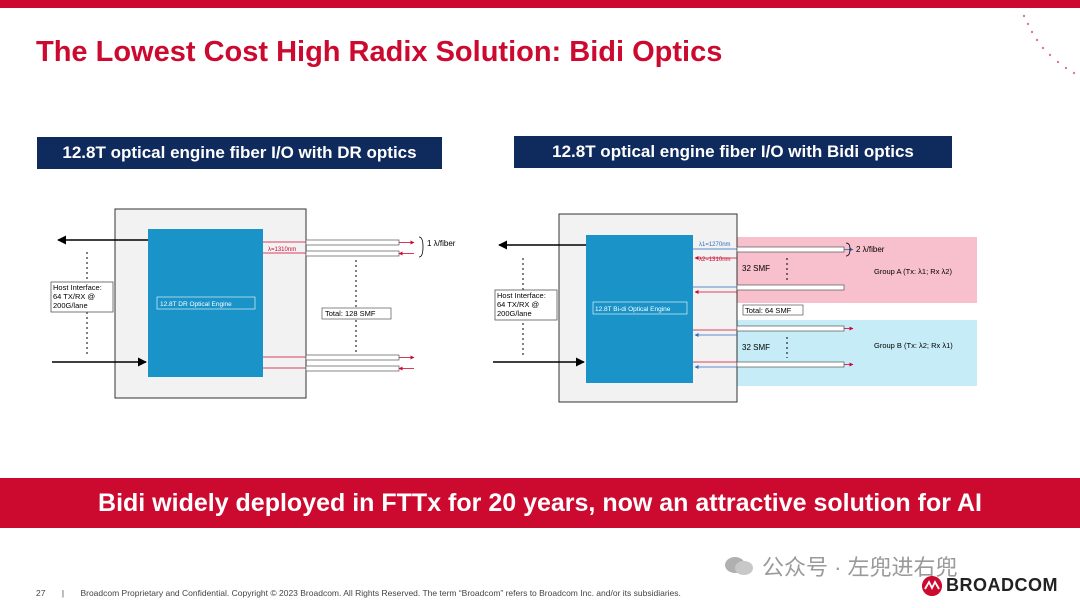 This screenshot has height=608, width=1080. Describe the element at coordinates (1002, 585) in the screenshot. I see `brand-name: BROADCOM` at that location.